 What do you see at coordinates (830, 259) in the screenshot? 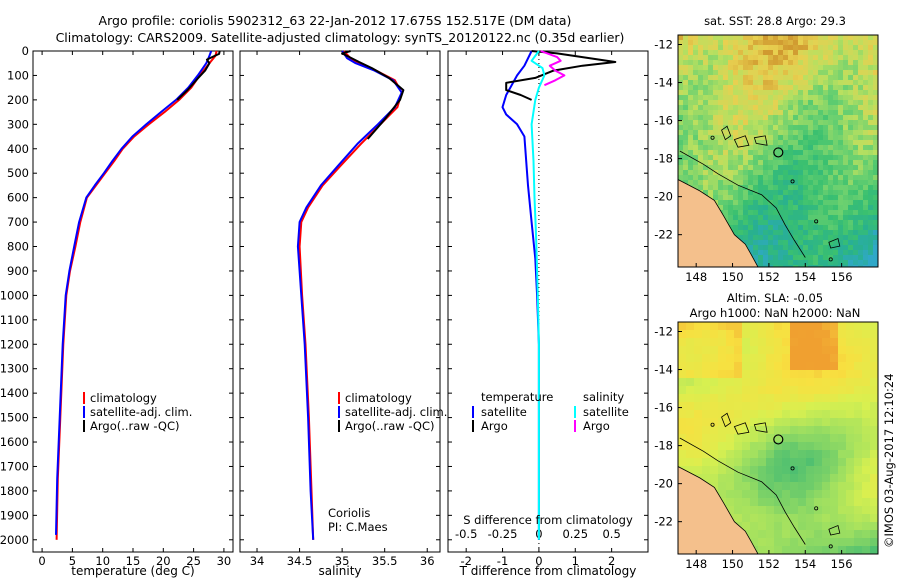
I see `island-marker` at bounding box center [830, 259].